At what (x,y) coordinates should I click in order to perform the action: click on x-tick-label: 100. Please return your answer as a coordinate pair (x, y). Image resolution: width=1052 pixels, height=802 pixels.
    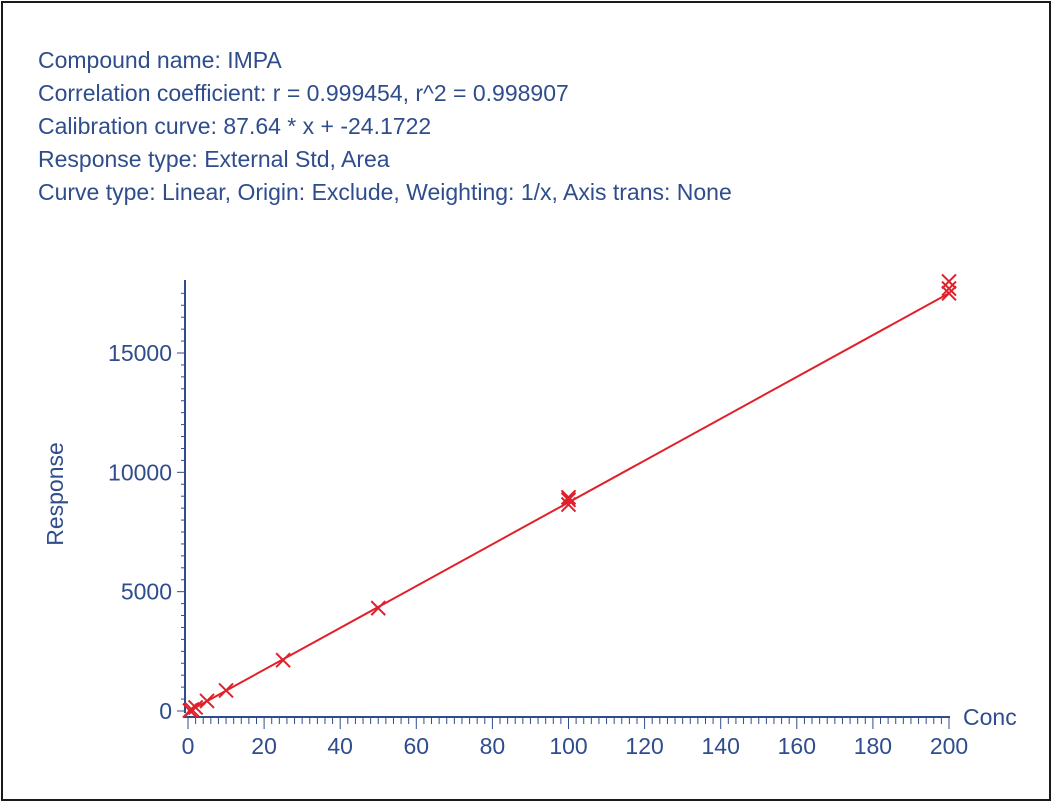
    Looking at the image, I should click on (568, 746).